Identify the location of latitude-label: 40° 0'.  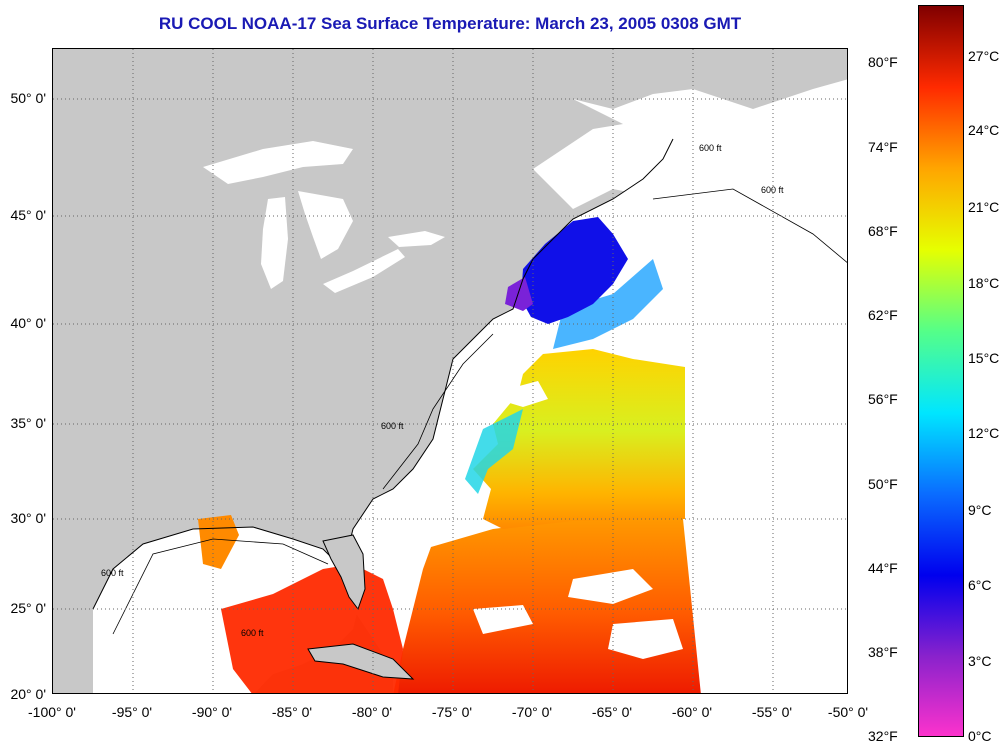
(28, 323).